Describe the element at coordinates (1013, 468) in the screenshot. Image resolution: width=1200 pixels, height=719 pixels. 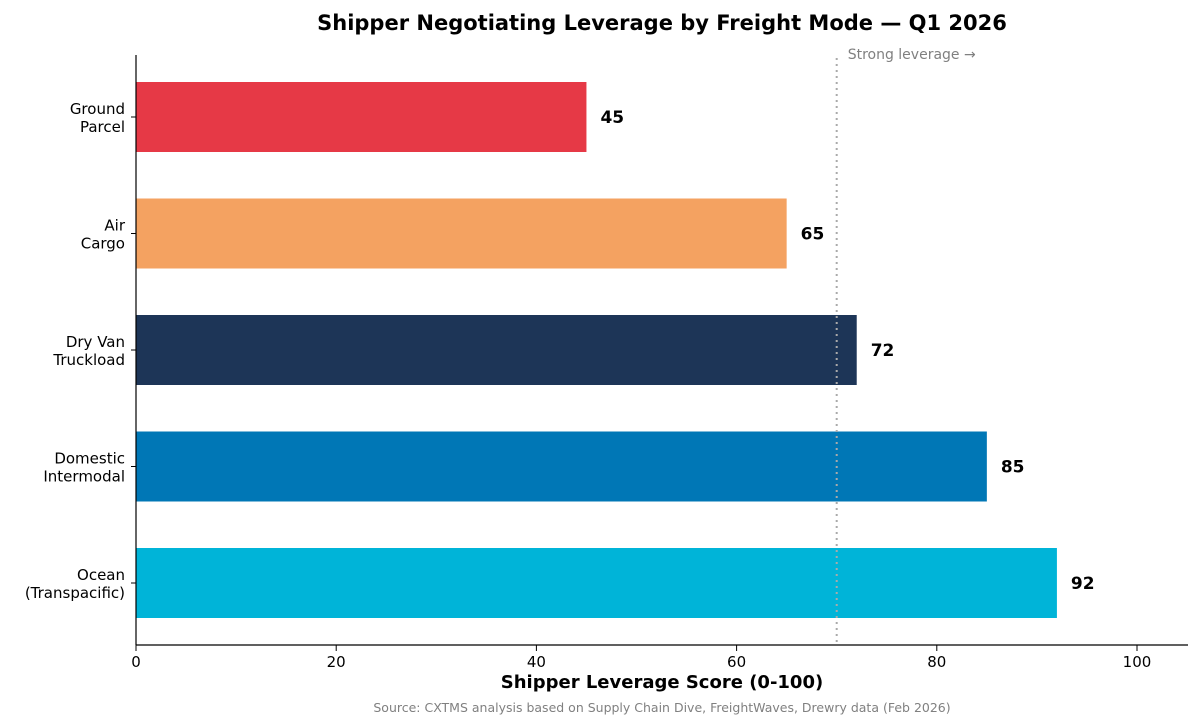
I see `data-label-3: 85` at that location.